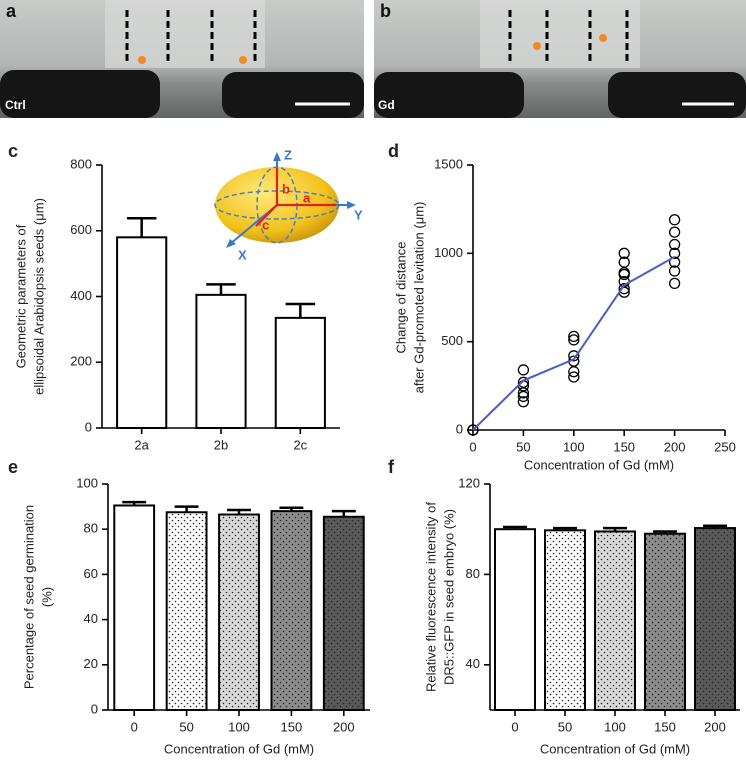 This screenshot has height=765, width=746. I want to click on inset-label: Y, so click(358, 214).